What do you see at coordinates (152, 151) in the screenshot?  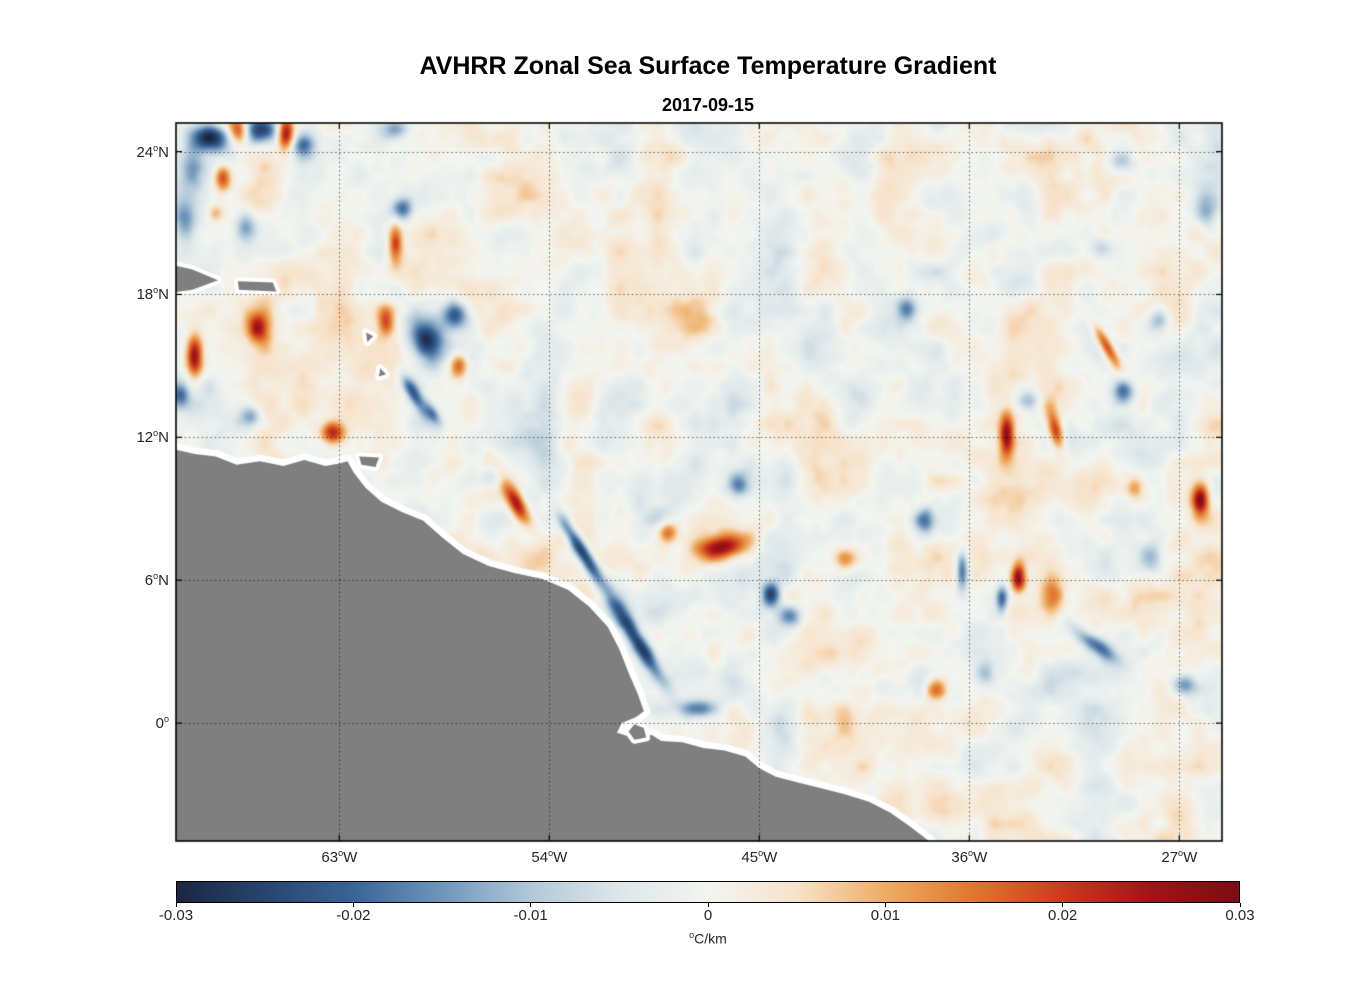 I see `y-tick-label: 24oN` at bounding box center [152, 151].